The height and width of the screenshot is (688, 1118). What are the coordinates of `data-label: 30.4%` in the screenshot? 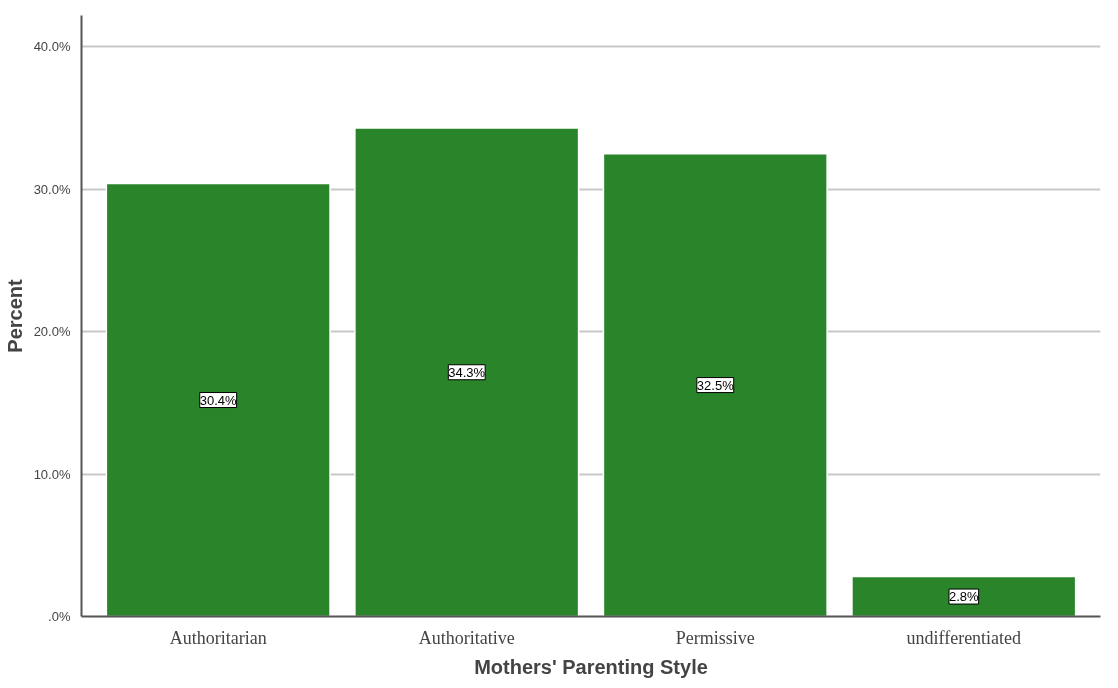 It's located at (218, 400).